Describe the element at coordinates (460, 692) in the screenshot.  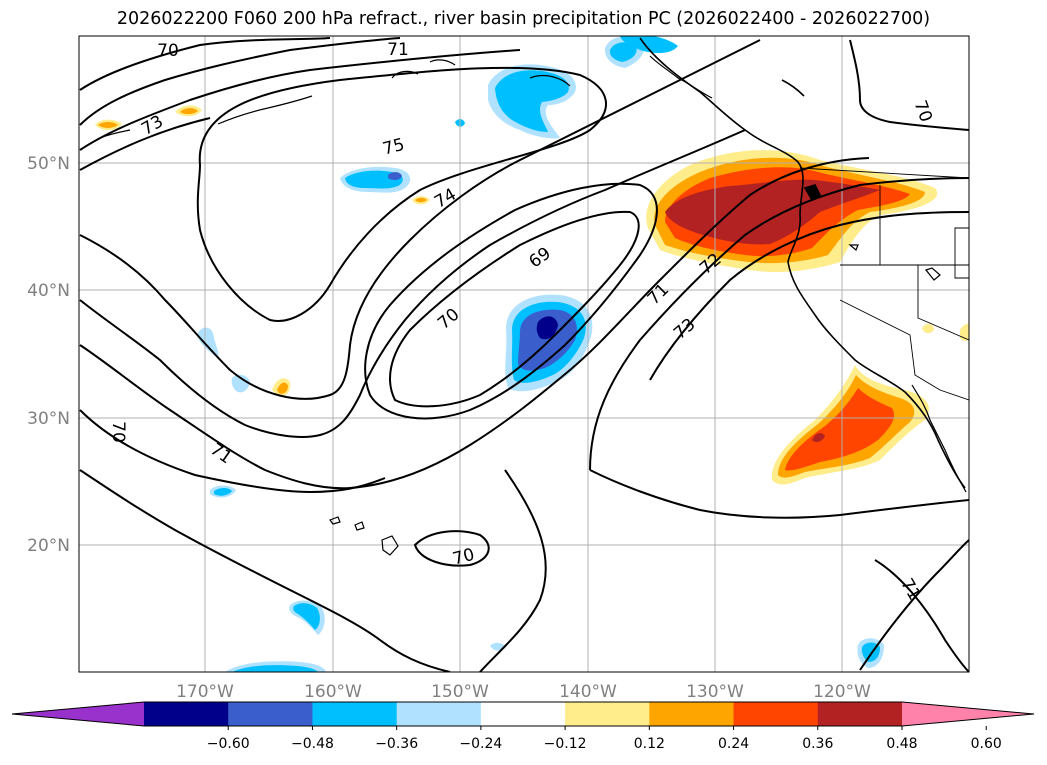
I see `longitude-label: 150°W` at that location.